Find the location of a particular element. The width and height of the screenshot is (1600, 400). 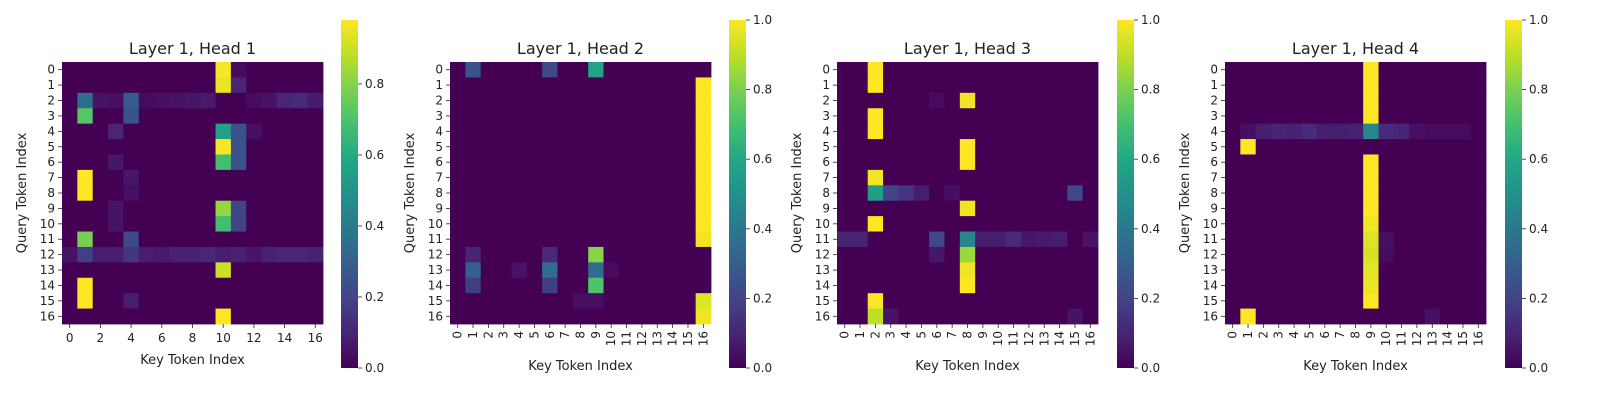

colorbar is located at coordinates (1513, 194).